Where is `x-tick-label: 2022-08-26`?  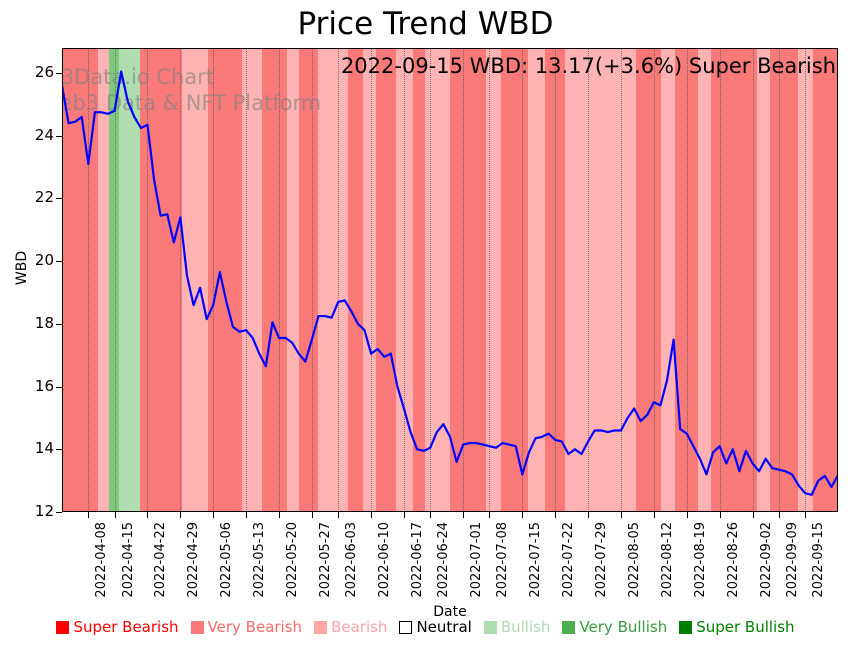
x-tick-label: 2022-08-26 is located at coordinates (733, 560).